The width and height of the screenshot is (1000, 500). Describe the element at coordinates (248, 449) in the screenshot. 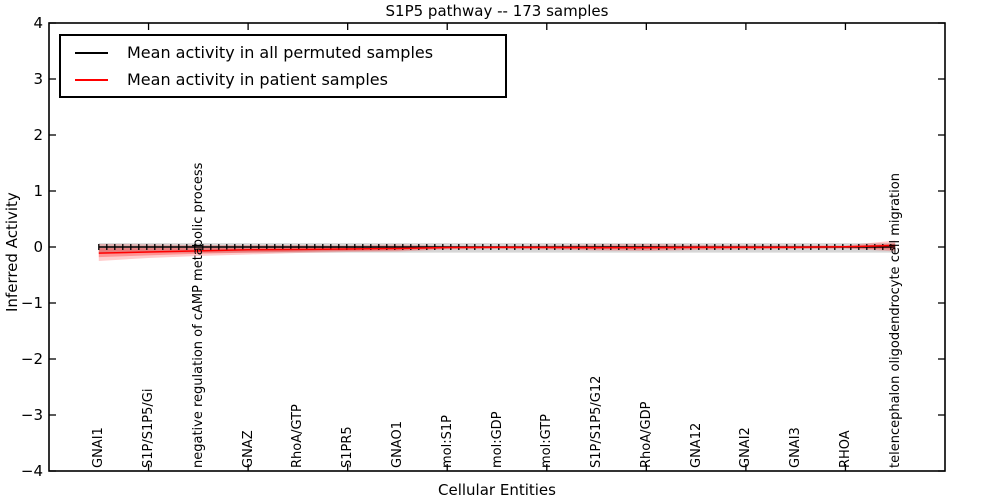

I see `x-category-label: GNAZ` at that location.